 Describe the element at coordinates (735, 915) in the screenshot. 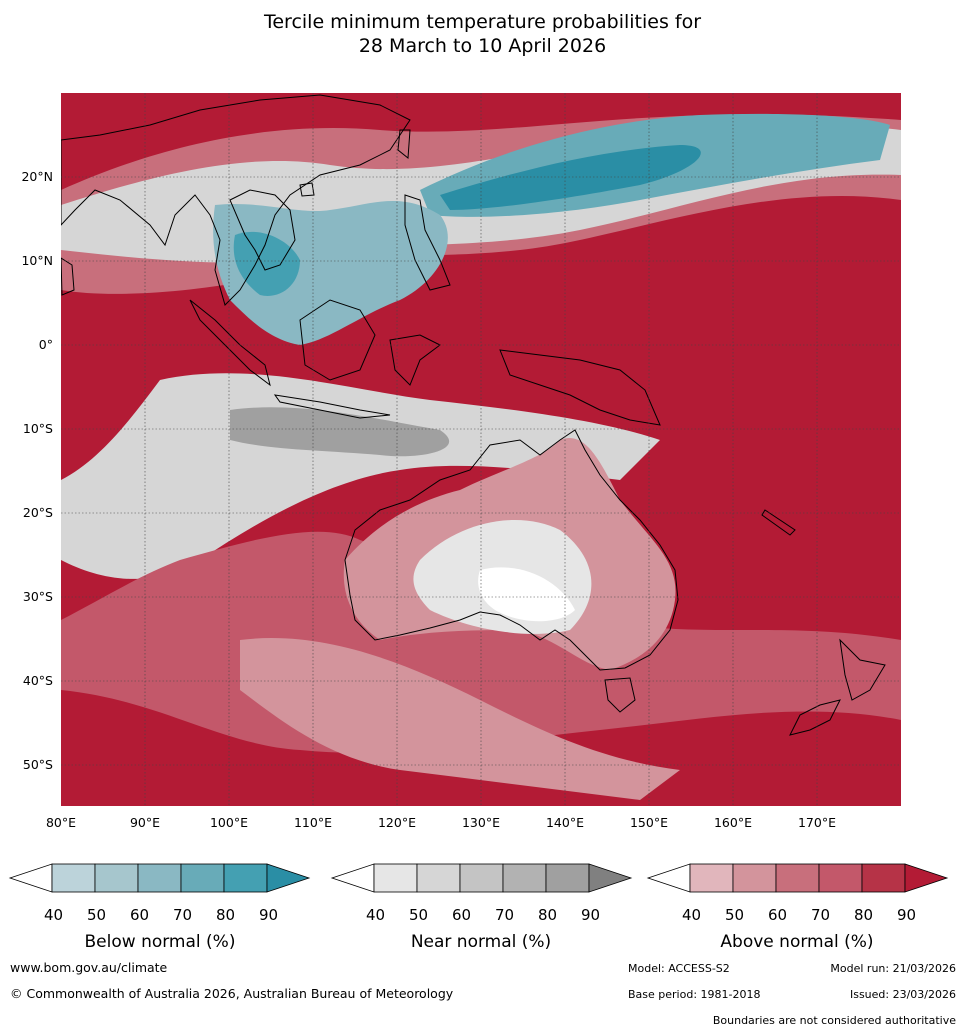

I see `legend-above-tick-50: 50` at that location.